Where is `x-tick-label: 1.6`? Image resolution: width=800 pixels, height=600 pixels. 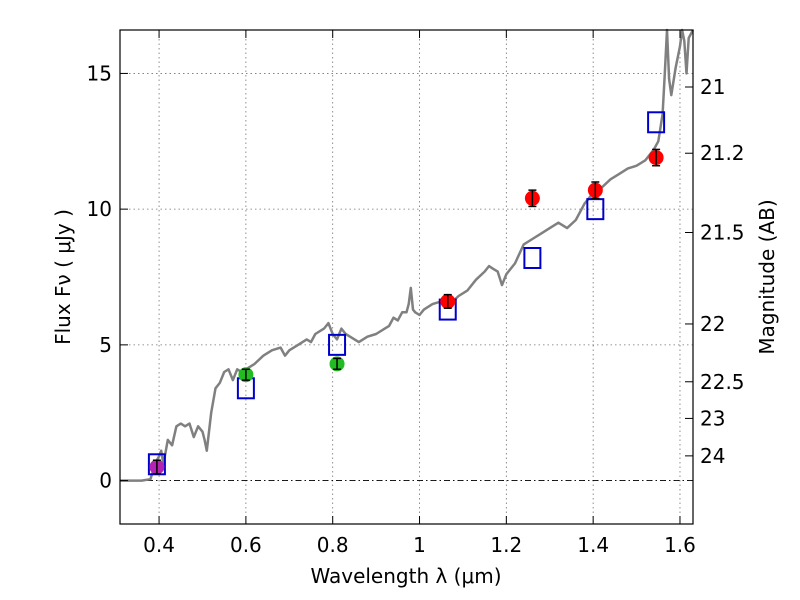
x-tick-label: 1.6 is located at coordinates (680, 545).